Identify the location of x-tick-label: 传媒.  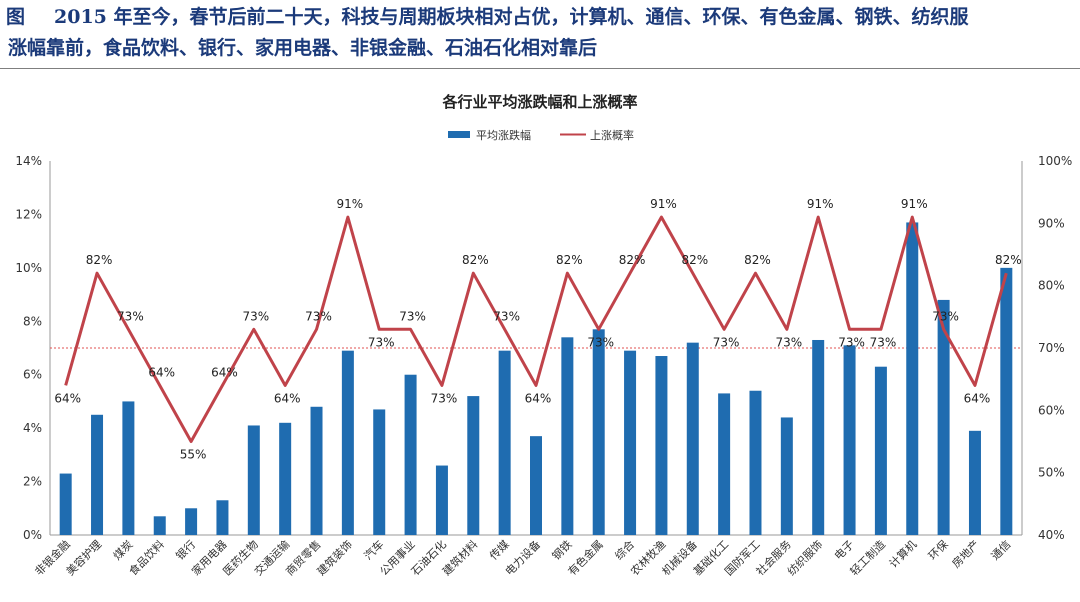
(499, 550).